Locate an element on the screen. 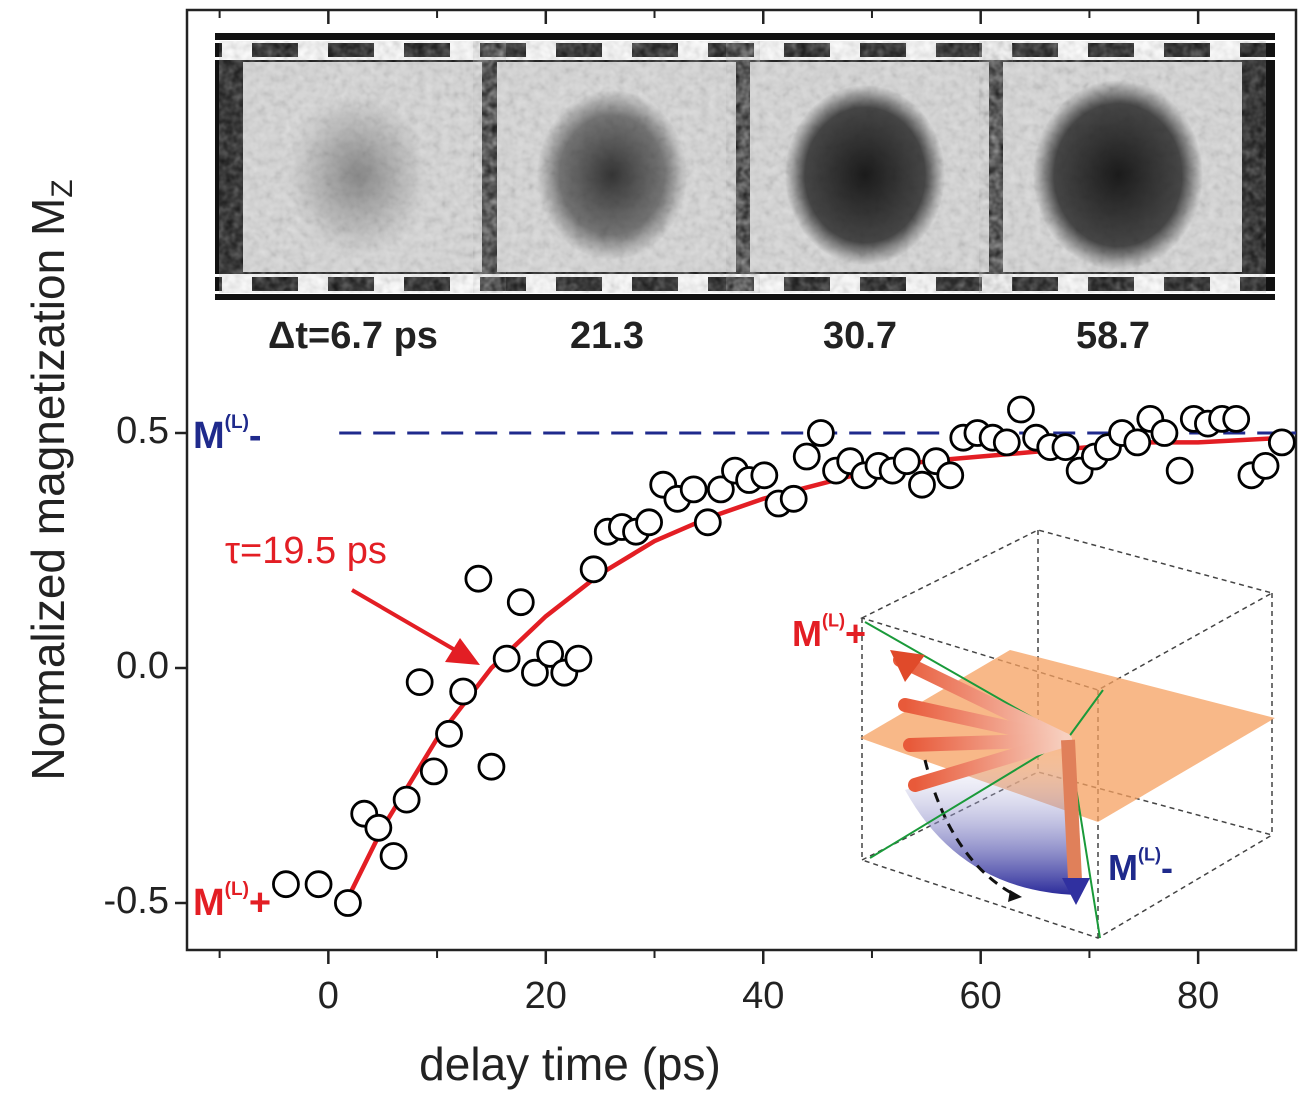 This screenshot has height=1110, width=1298. x-tick-label: 40 is located at coordinates (763, 996).